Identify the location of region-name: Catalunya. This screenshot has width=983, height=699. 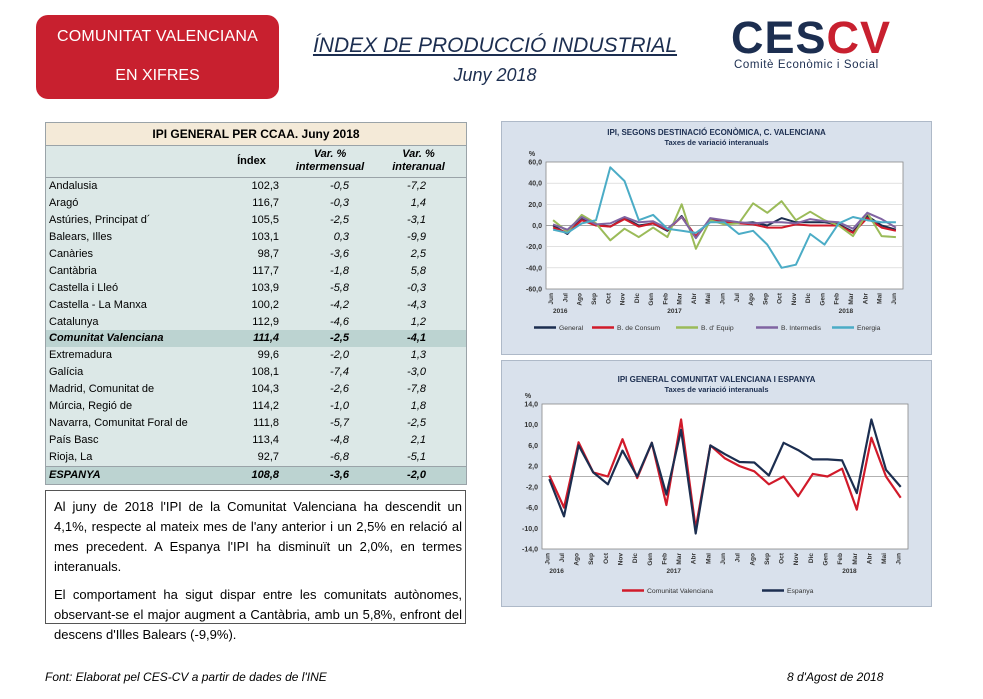
(74, 321).